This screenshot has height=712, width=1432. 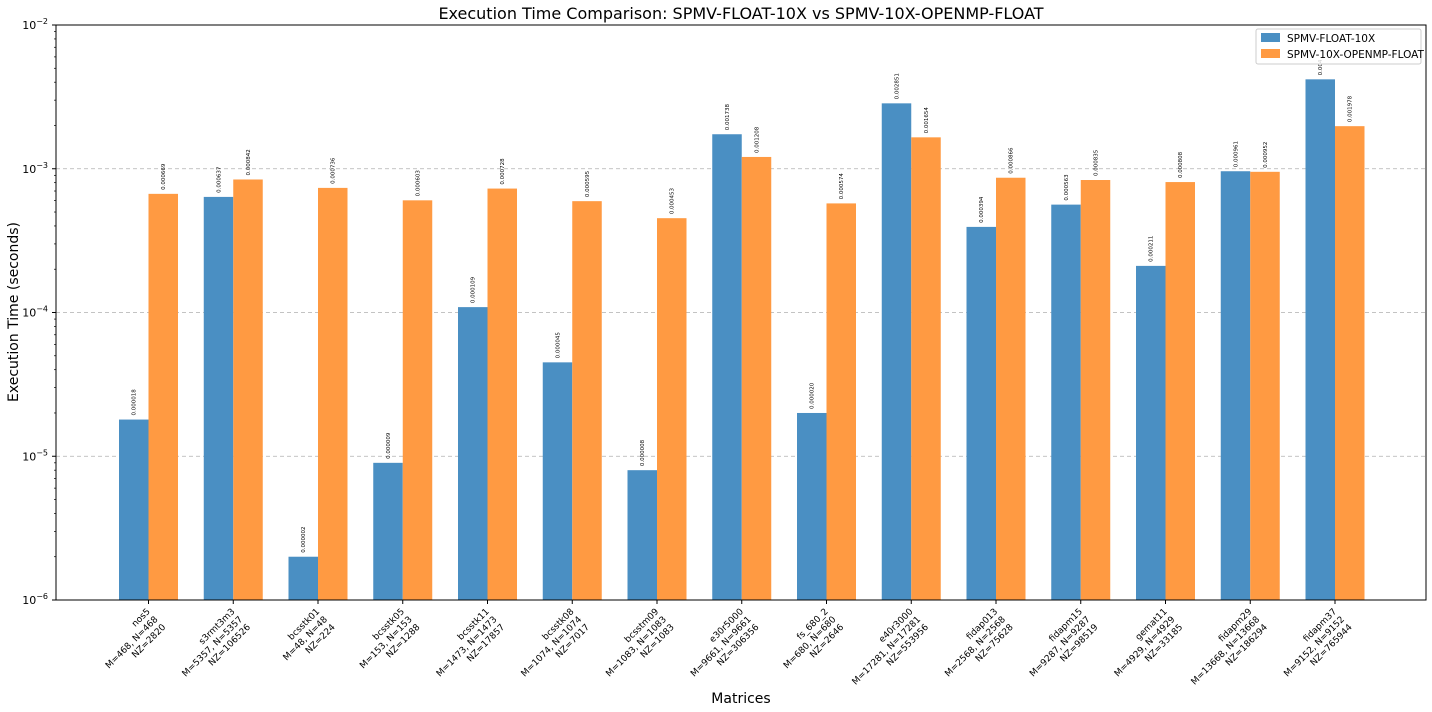 What do you see at coordinates (304, 539) in the screenshot?
I see `bar-value-label: 0.000002` at bounding box center [304, 539].